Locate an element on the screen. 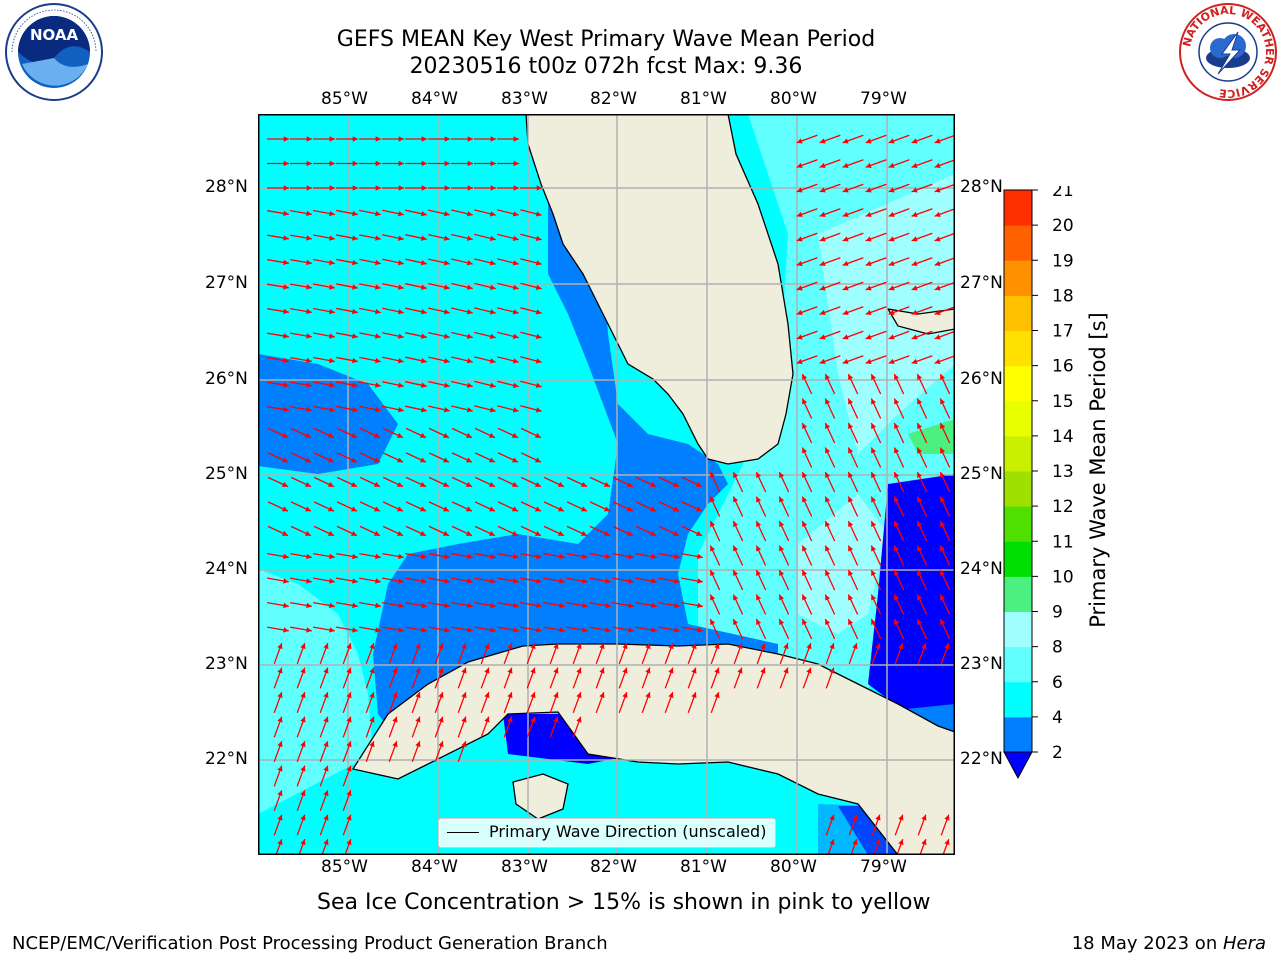 This screenshot has width=1280, height=960. colorbar-segment is located at coordinates (1018, 418).